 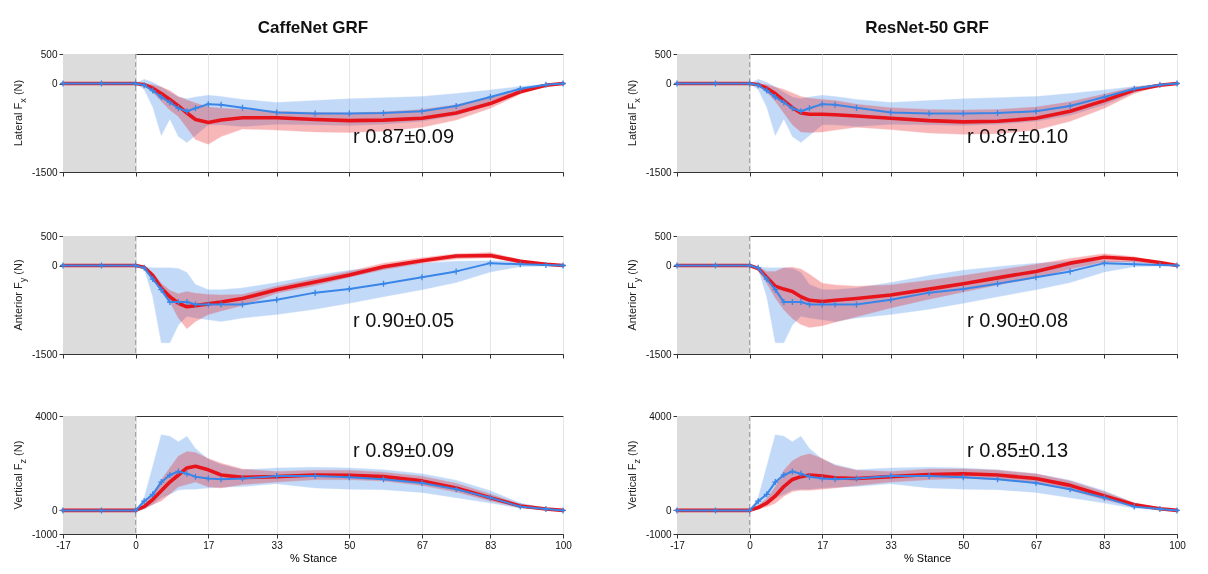 I want to click on annotation: r 0.90±0.05, so click(x=404, y=319).